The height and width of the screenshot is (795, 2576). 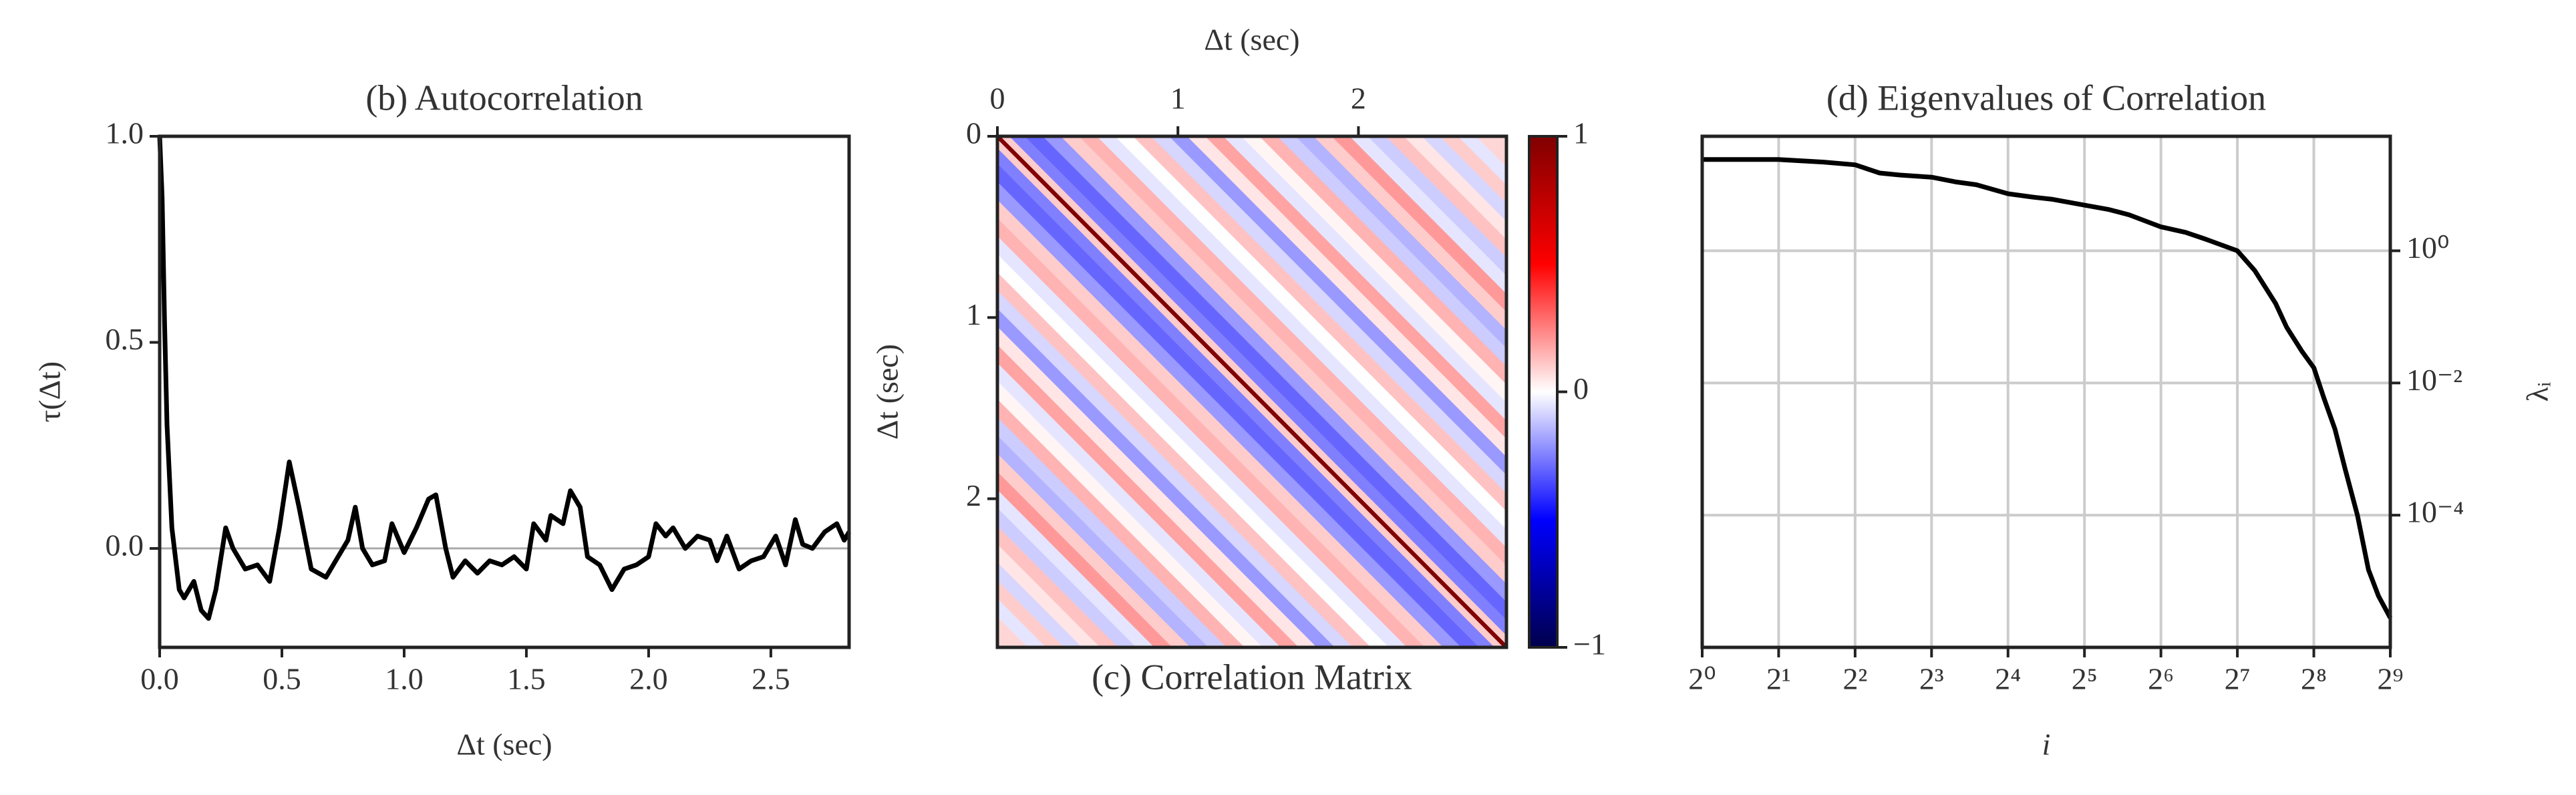 I want to click on x-tick-label: 2⁰, so click(x=1702, y=679).